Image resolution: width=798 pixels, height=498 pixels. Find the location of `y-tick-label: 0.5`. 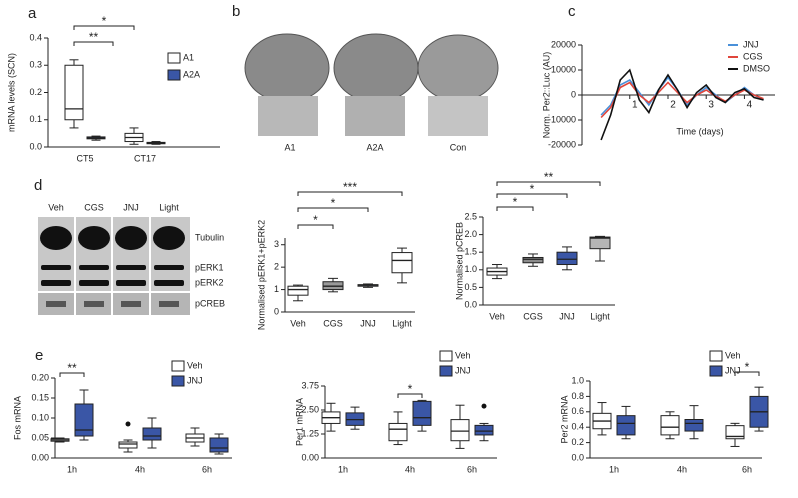

y-tick-label: 0.5 is located at coordinates (470, 287).